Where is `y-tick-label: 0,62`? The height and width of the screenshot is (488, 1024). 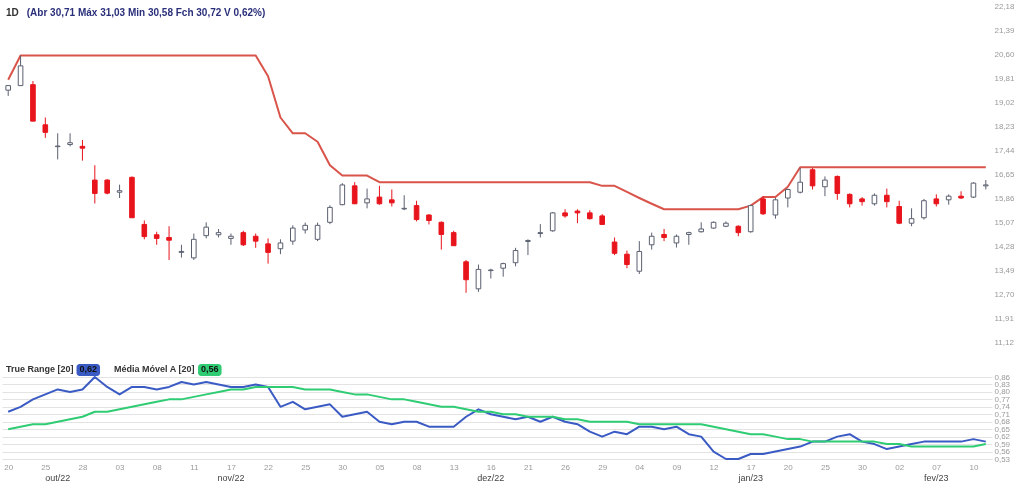 y-tick-label: 0,62 is located at coordinates (1002, 437).